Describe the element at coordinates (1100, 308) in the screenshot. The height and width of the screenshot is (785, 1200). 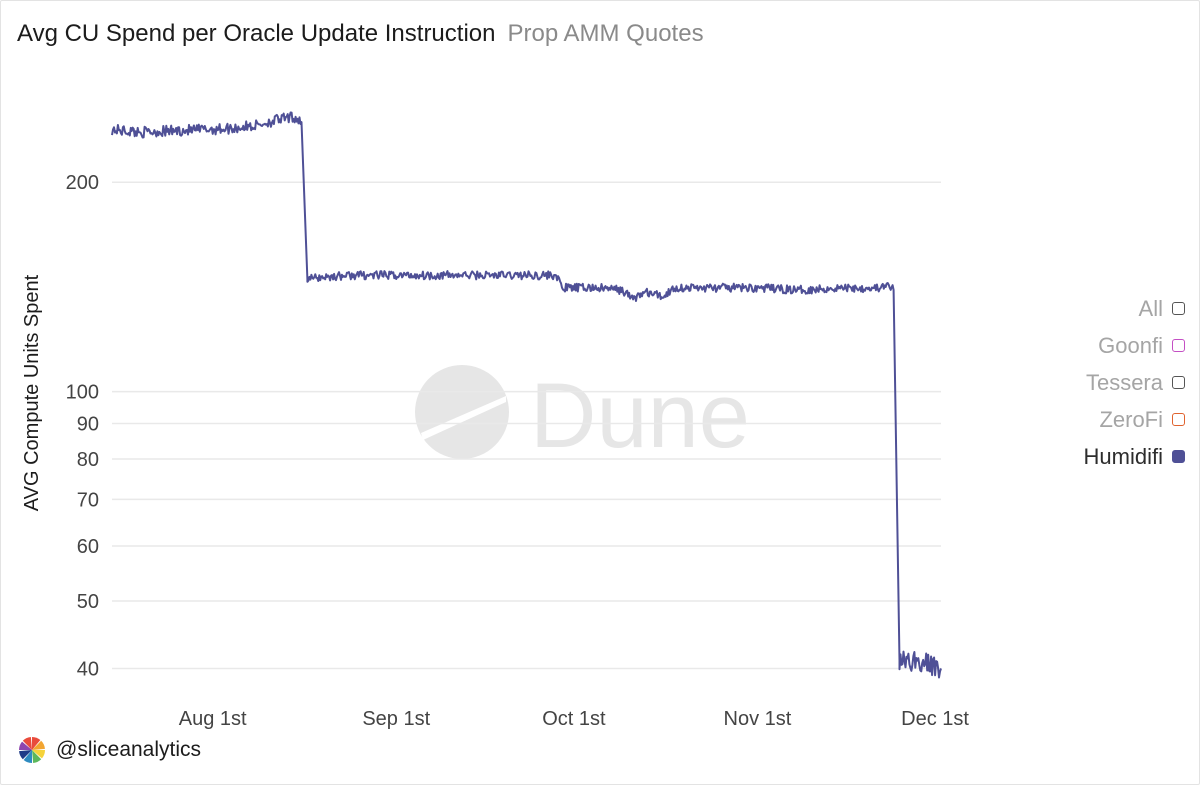
I see `legend-item-all: All` at that location.